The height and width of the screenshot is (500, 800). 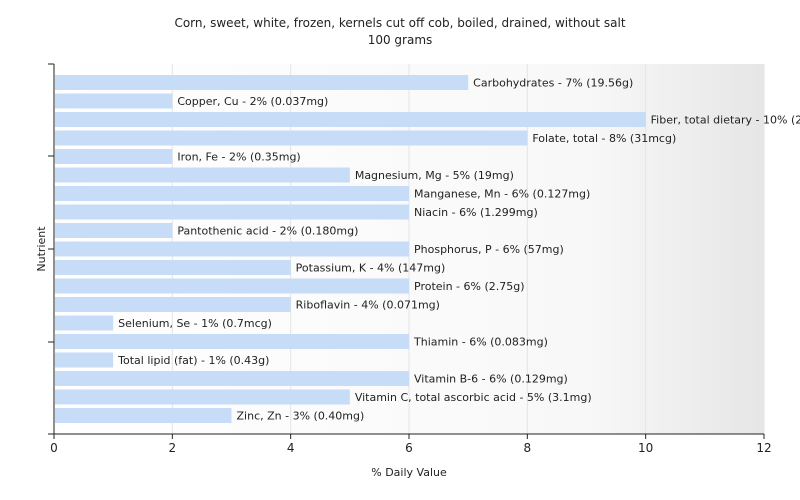 What do you see at coordinates (267, 231) in the screenshot?
I see `bar-label: Pantothenic acid - 2% (0.180mg)` at bounding box center [267, 231].